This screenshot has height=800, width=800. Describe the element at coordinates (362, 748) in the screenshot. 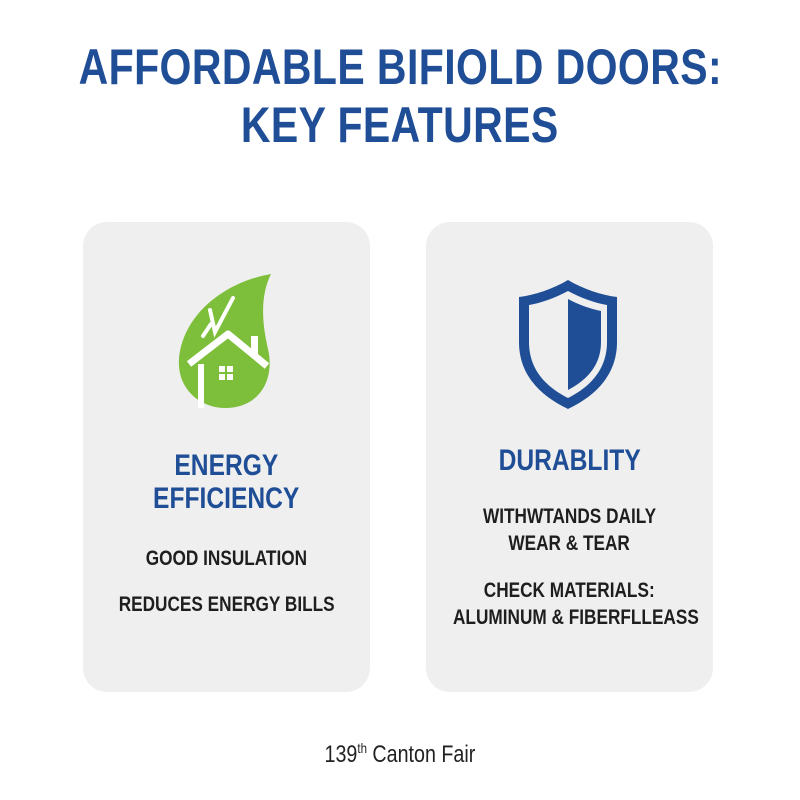

I see `footer-suffix: th` at that location.